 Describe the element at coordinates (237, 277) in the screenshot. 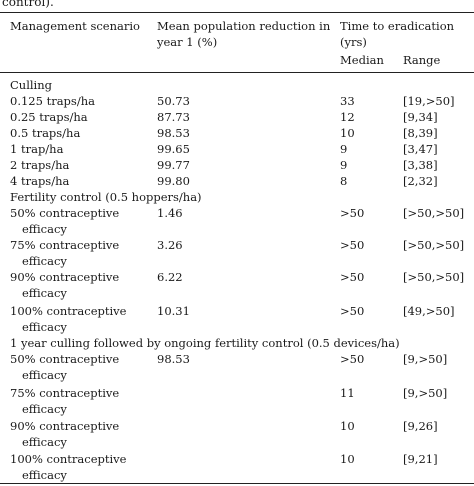

I see `table-row: 90% contraceptive 6.22 >50 [>50,>50]` at that location.